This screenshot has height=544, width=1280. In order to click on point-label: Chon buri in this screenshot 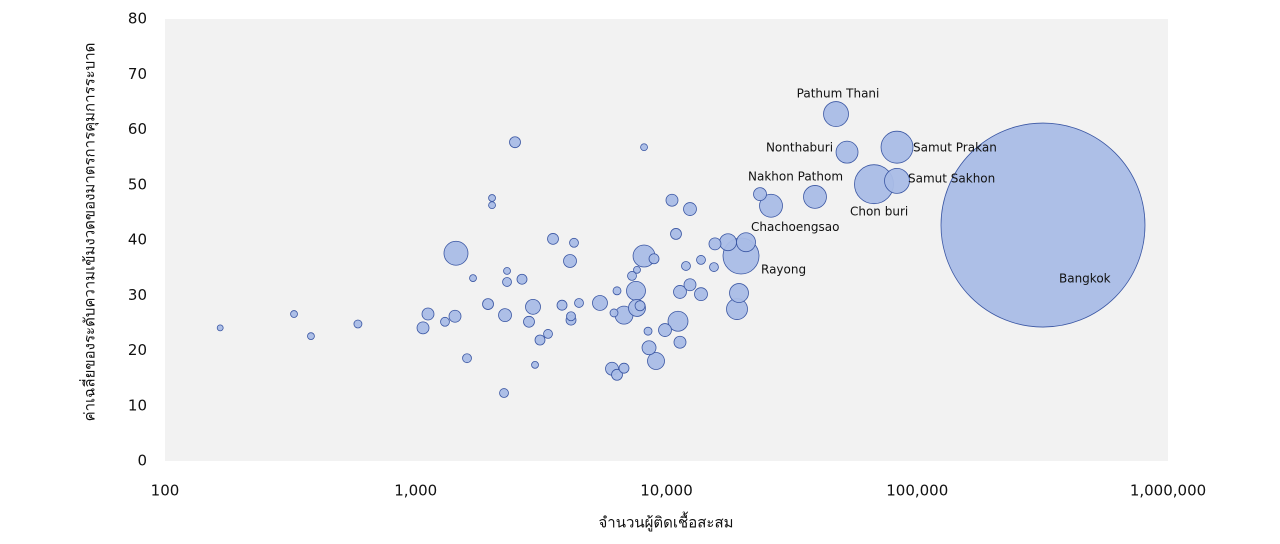, I will do `click(879, 212)`.